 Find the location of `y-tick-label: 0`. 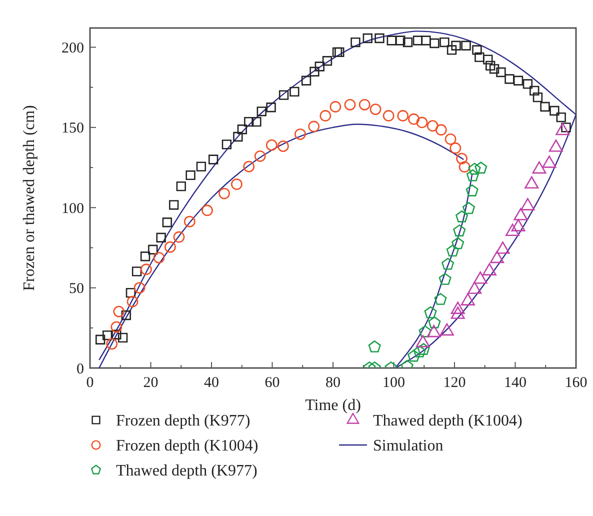

y-tick-label: 0 is located at coordinates (80, 369).